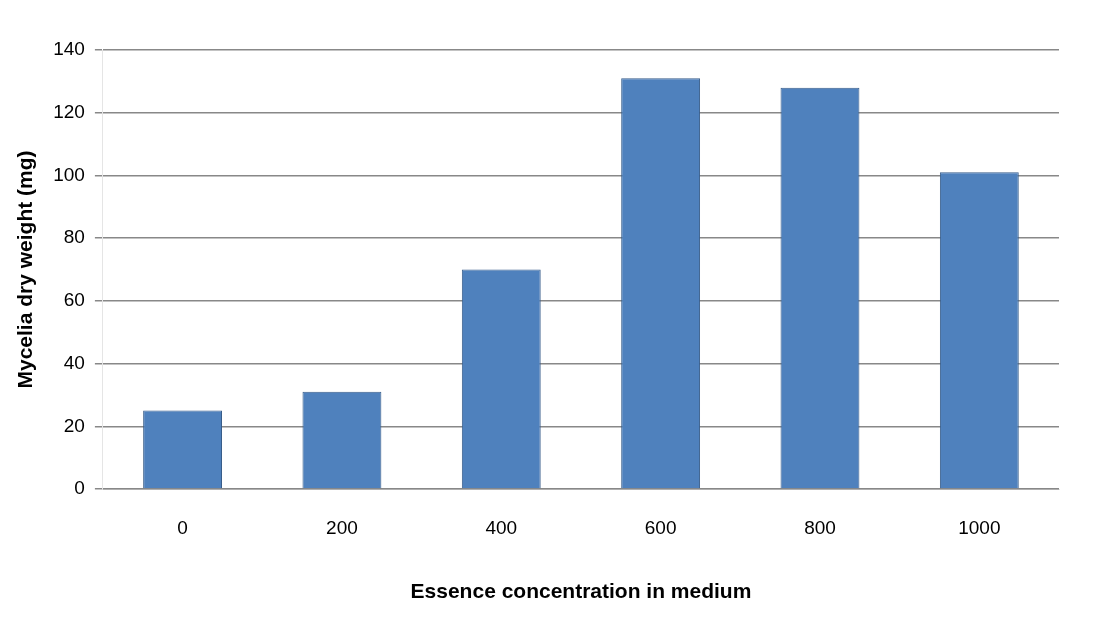  What do you see at coordinates (74, 237) in the screenshot?
I see `y-tick-label: 80` at bounding box center [74, 237].